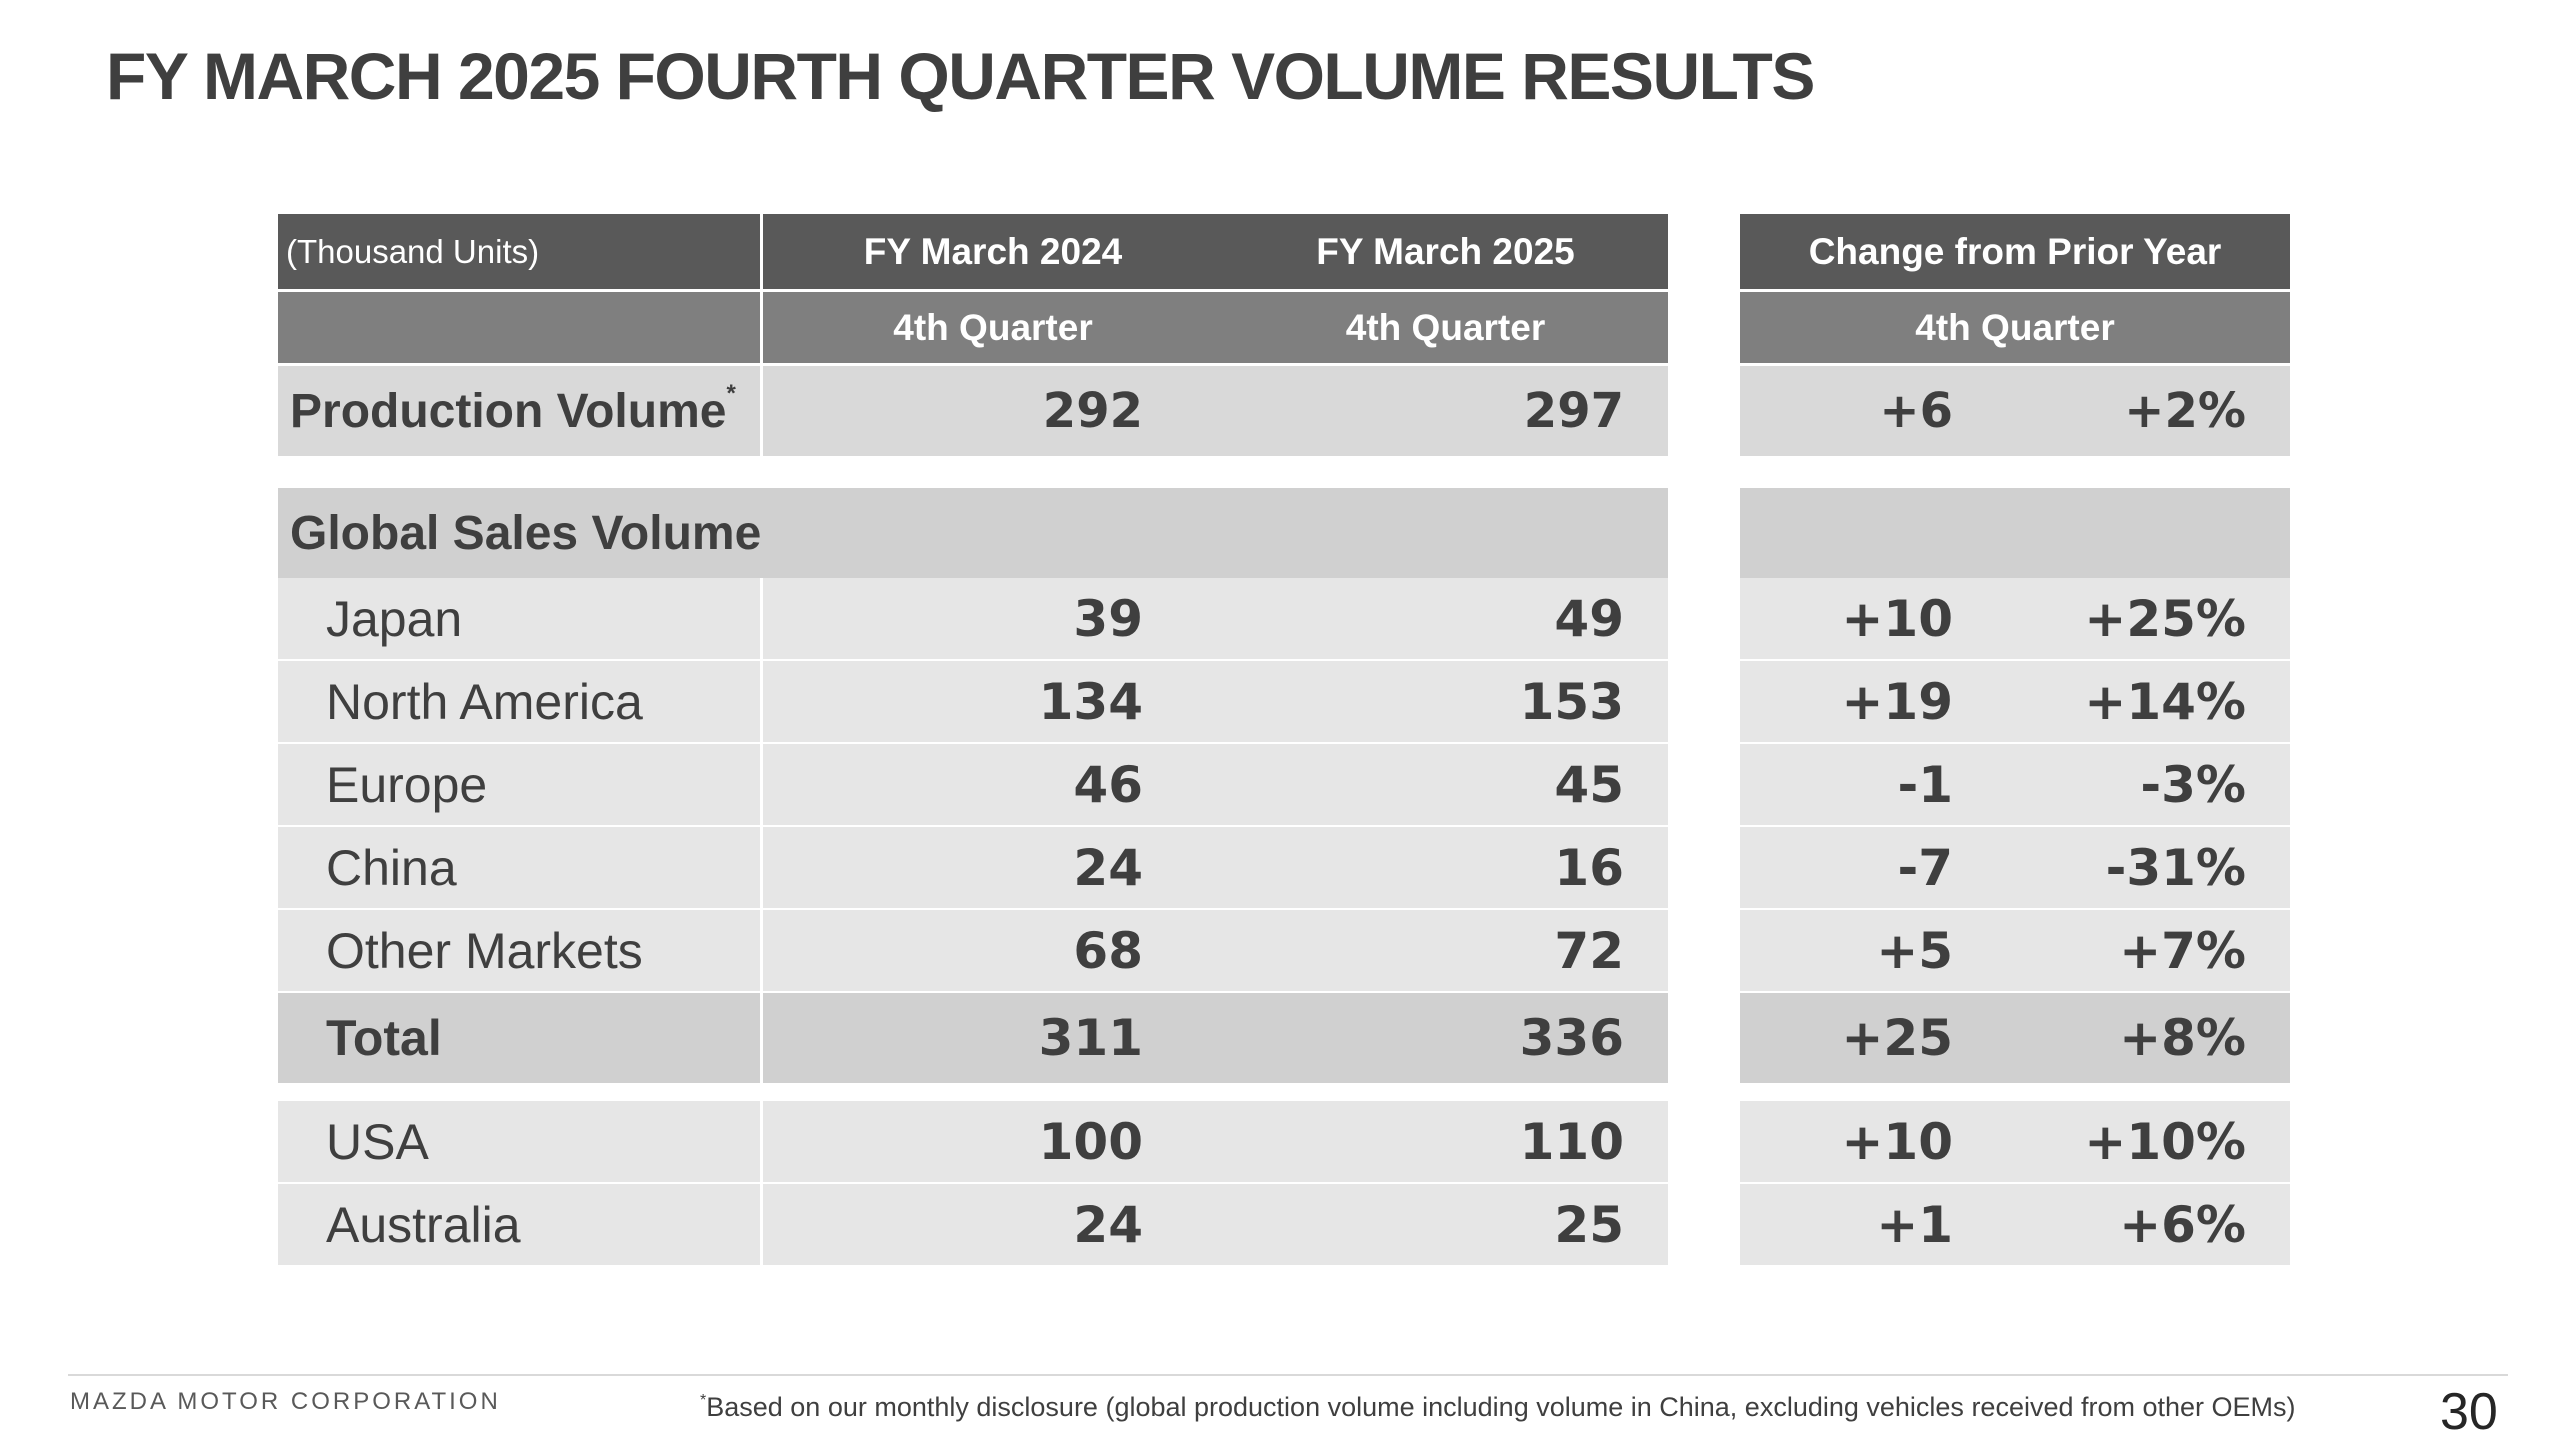 The width and height of the screenshot is (2560, 1442). I want to click on change-percent: +14%, so click(2152, 702).